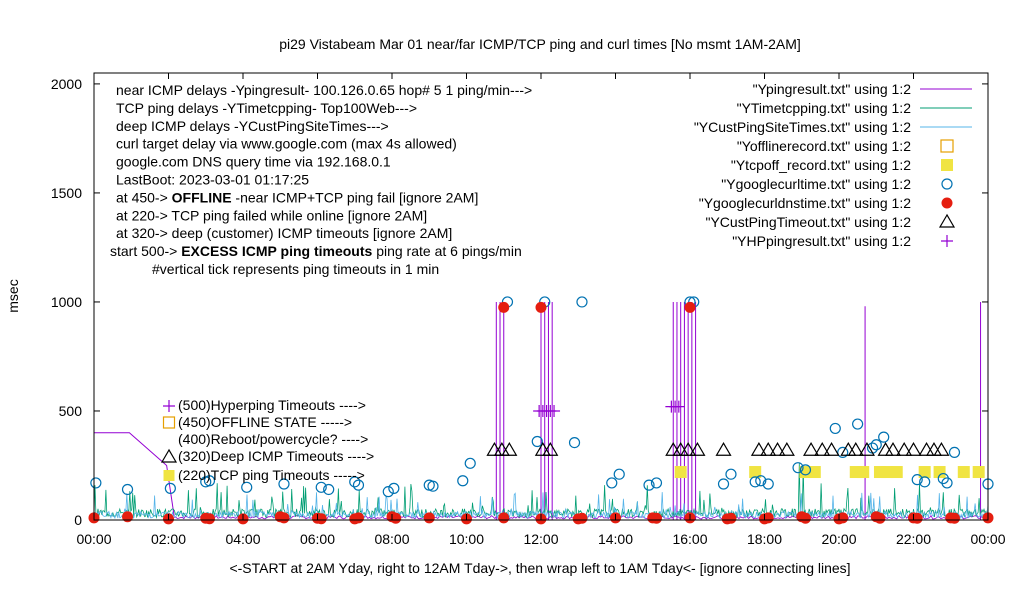 The image size is (1020, 600). What do you see at coordinates (66, 302) in the screenshot?
I see `y-tick-label: 1000` at bounding box center [66, 302].